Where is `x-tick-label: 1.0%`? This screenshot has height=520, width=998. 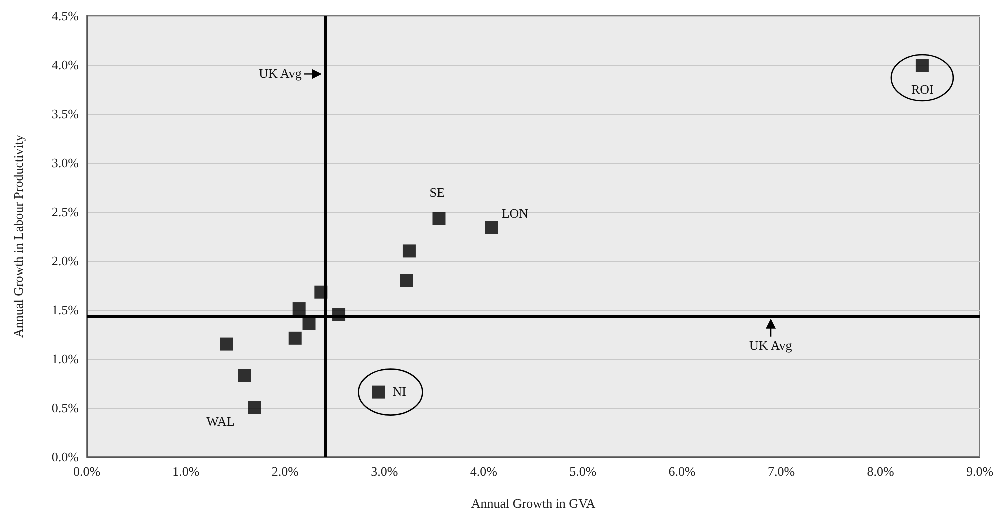 x-tick-label: 1.0% is located at coordinates (186, 471).